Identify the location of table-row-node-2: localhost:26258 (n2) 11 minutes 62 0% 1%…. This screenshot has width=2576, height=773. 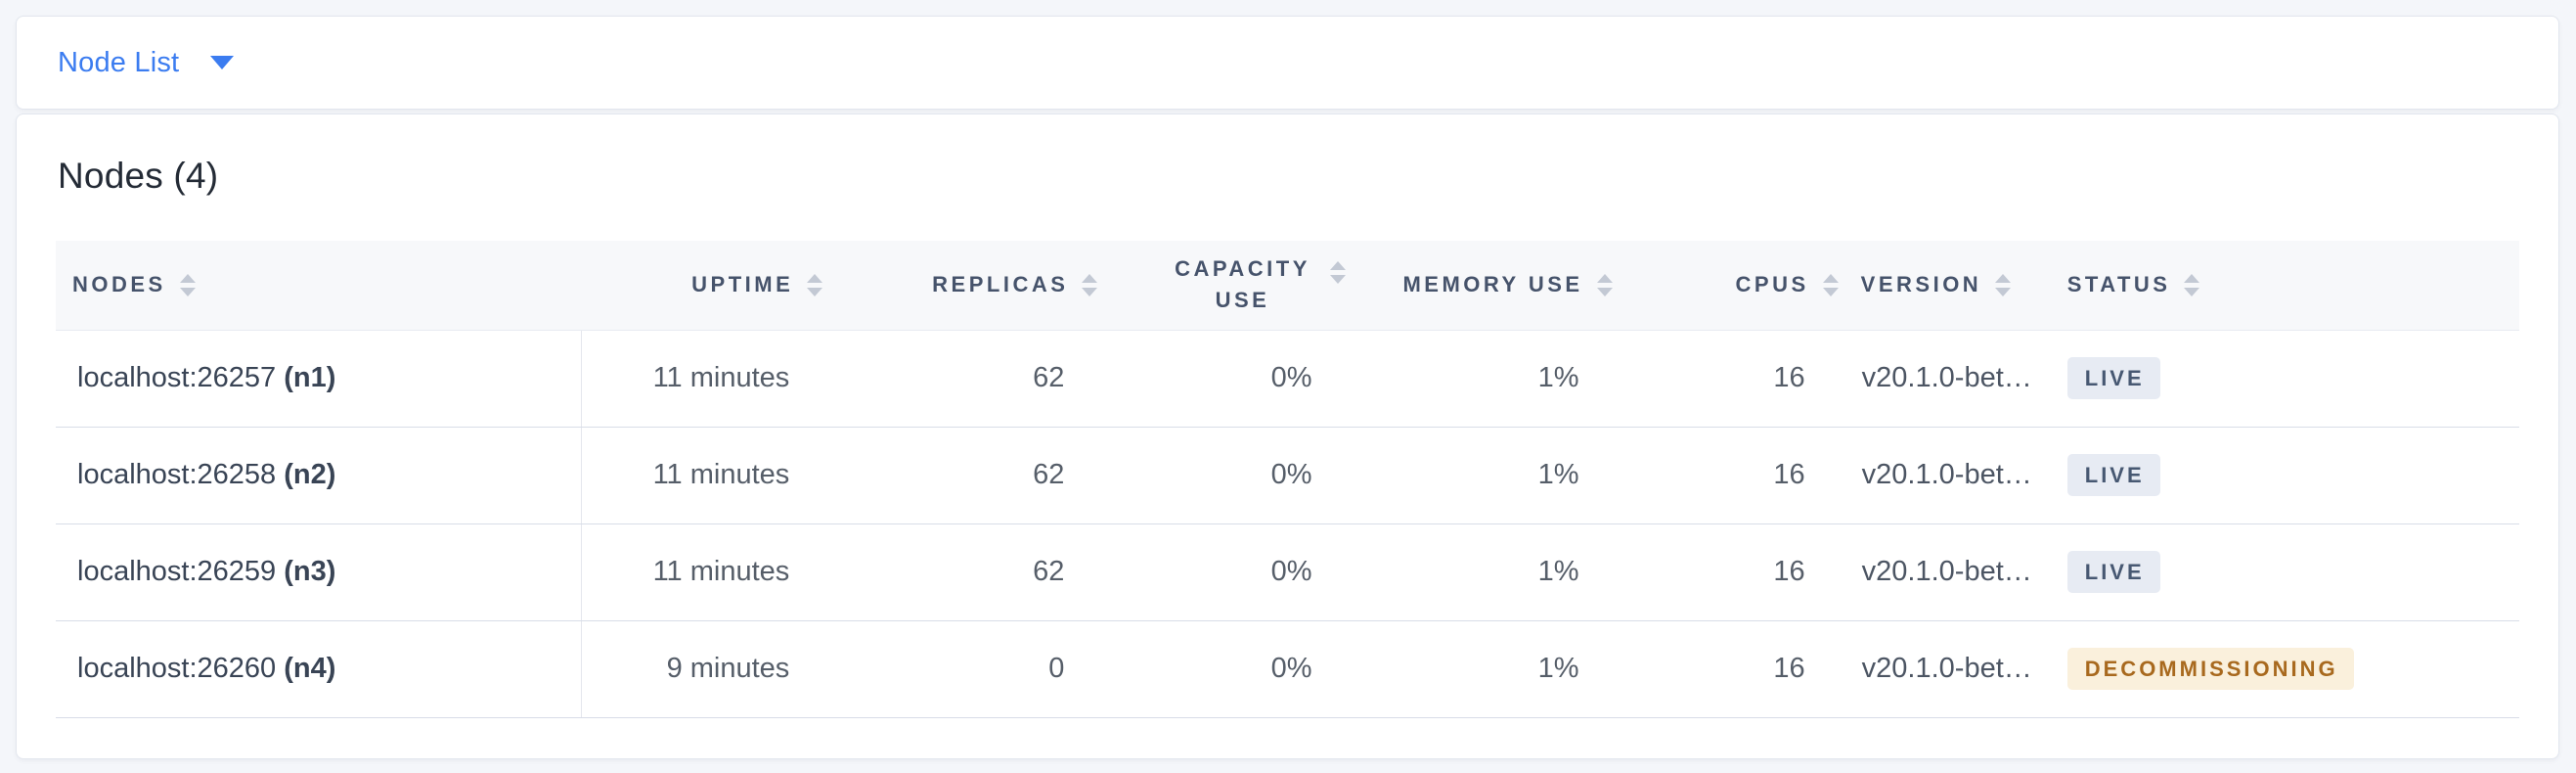
(1287, 475).